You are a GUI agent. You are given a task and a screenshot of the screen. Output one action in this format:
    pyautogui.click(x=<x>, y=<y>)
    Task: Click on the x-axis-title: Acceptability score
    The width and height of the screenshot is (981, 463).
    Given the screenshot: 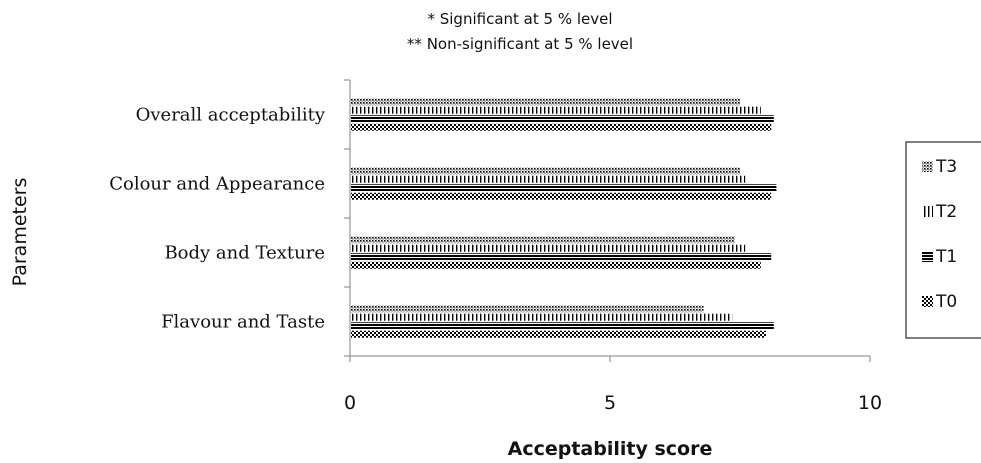 What is the action you would take?
    pyautogui.click(x=610, y=449)
    